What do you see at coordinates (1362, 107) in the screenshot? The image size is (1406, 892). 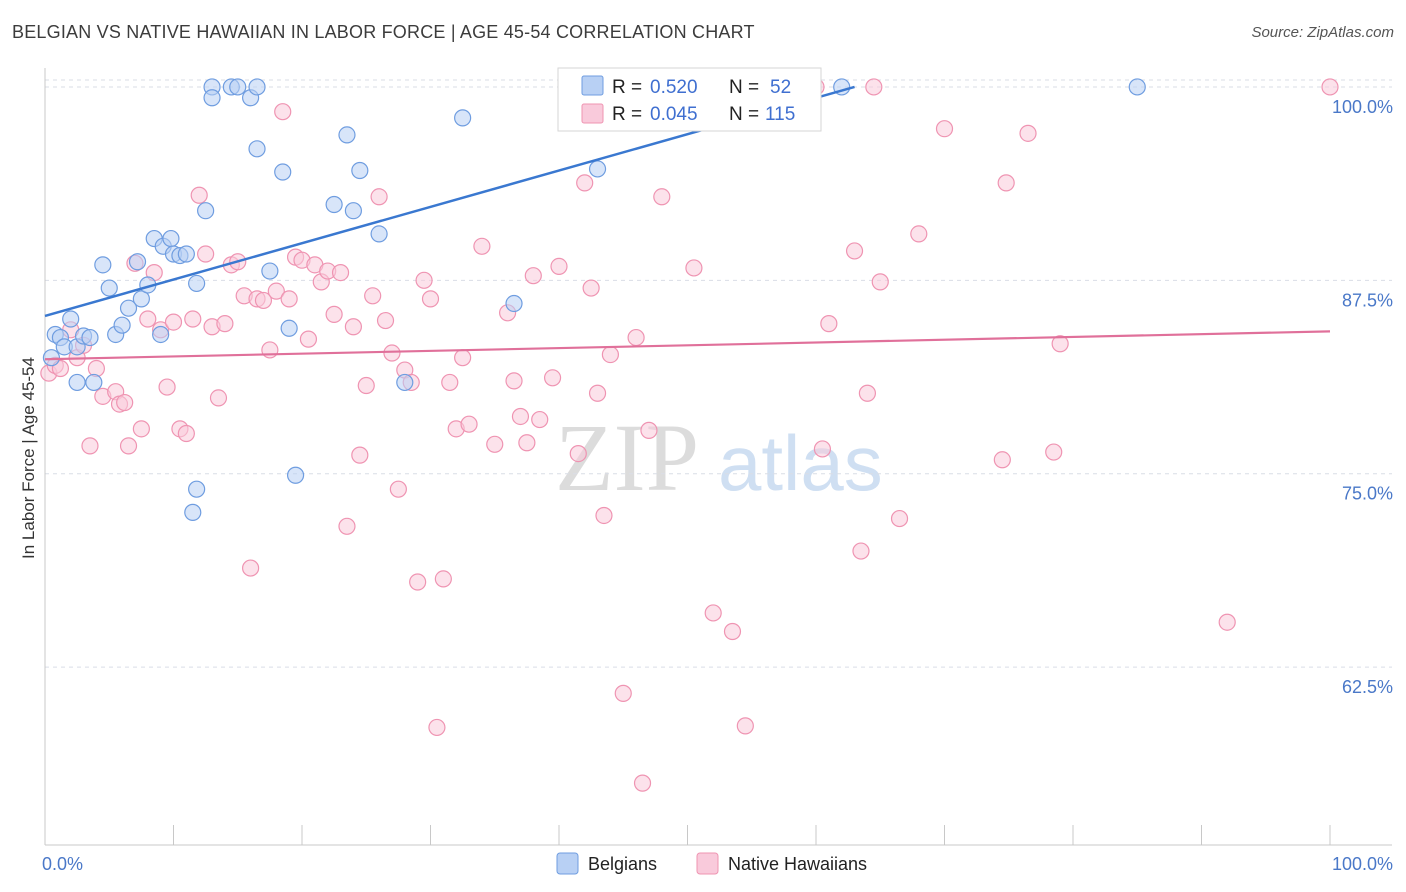 I see `y-tick-label: 100.0%` at bounding box center [1362, 107].